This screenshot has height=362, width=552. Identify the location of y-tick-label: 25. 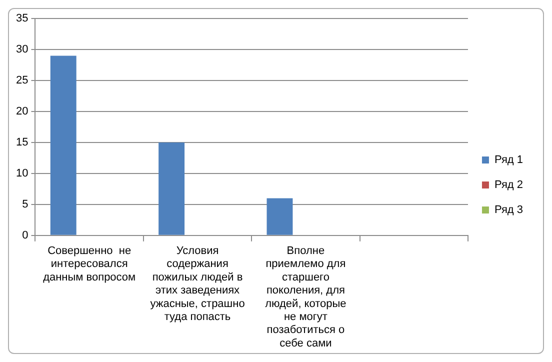
(22, 80).